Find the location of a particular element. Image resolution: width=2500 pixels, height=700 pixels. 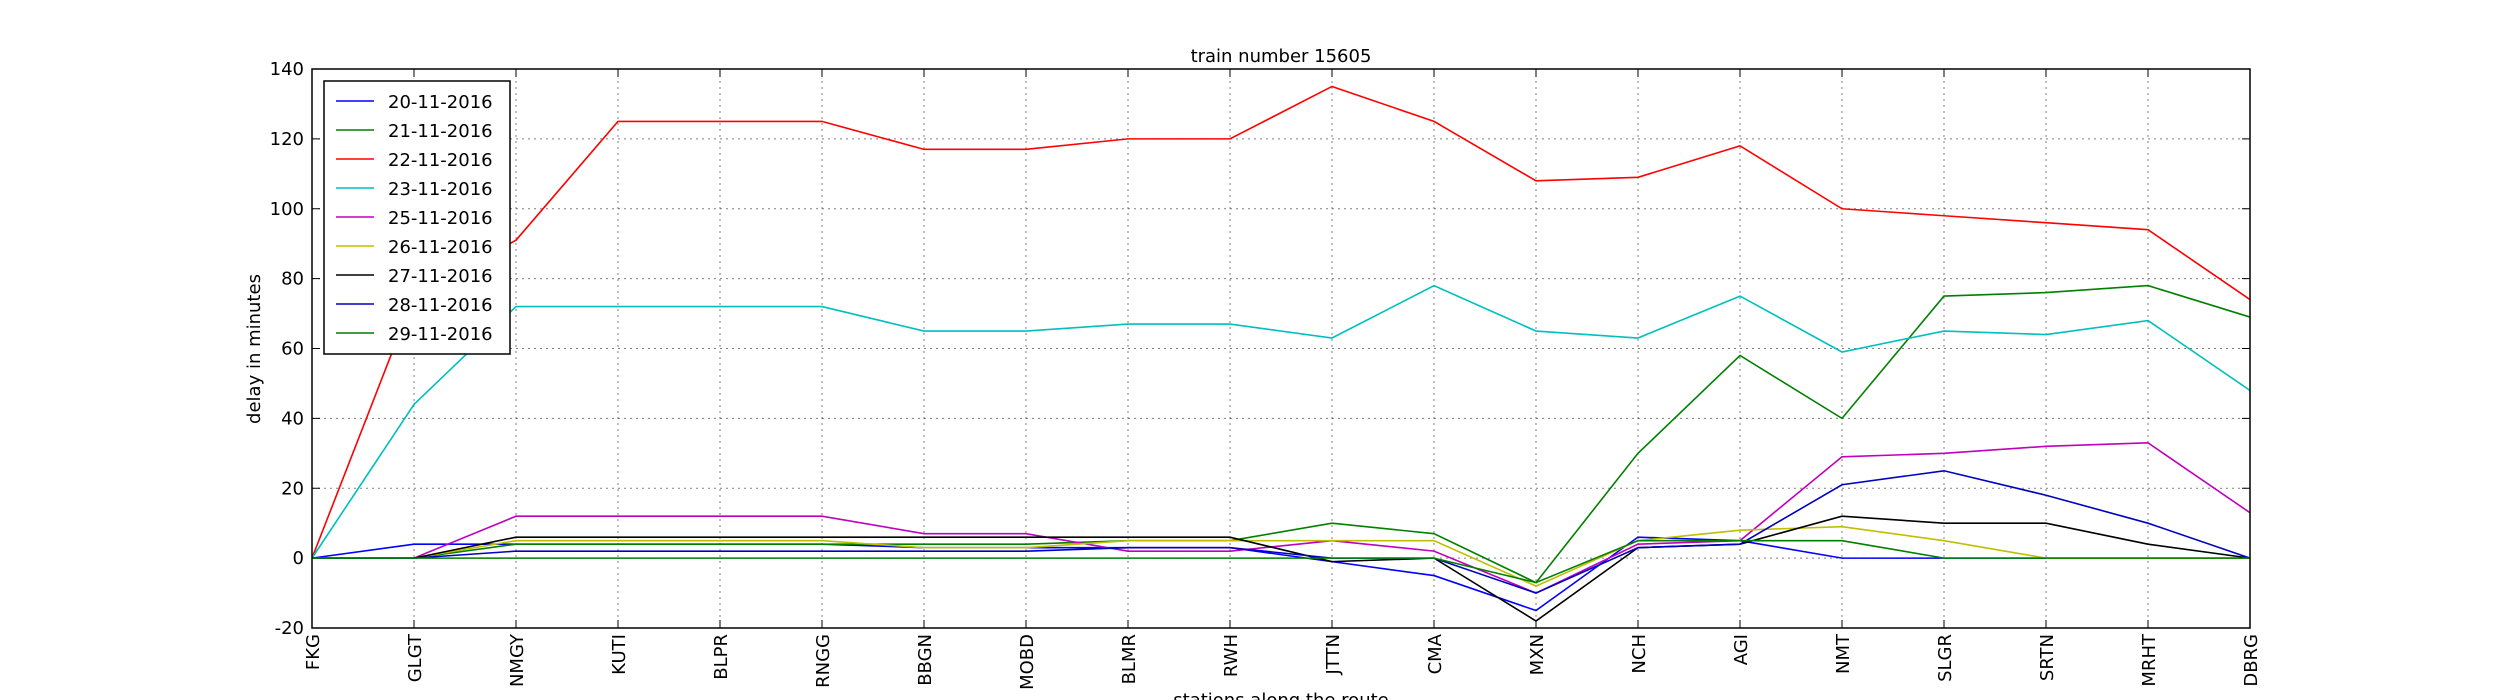

x-tick-label: NCH is located at coordinates (1639, 654).